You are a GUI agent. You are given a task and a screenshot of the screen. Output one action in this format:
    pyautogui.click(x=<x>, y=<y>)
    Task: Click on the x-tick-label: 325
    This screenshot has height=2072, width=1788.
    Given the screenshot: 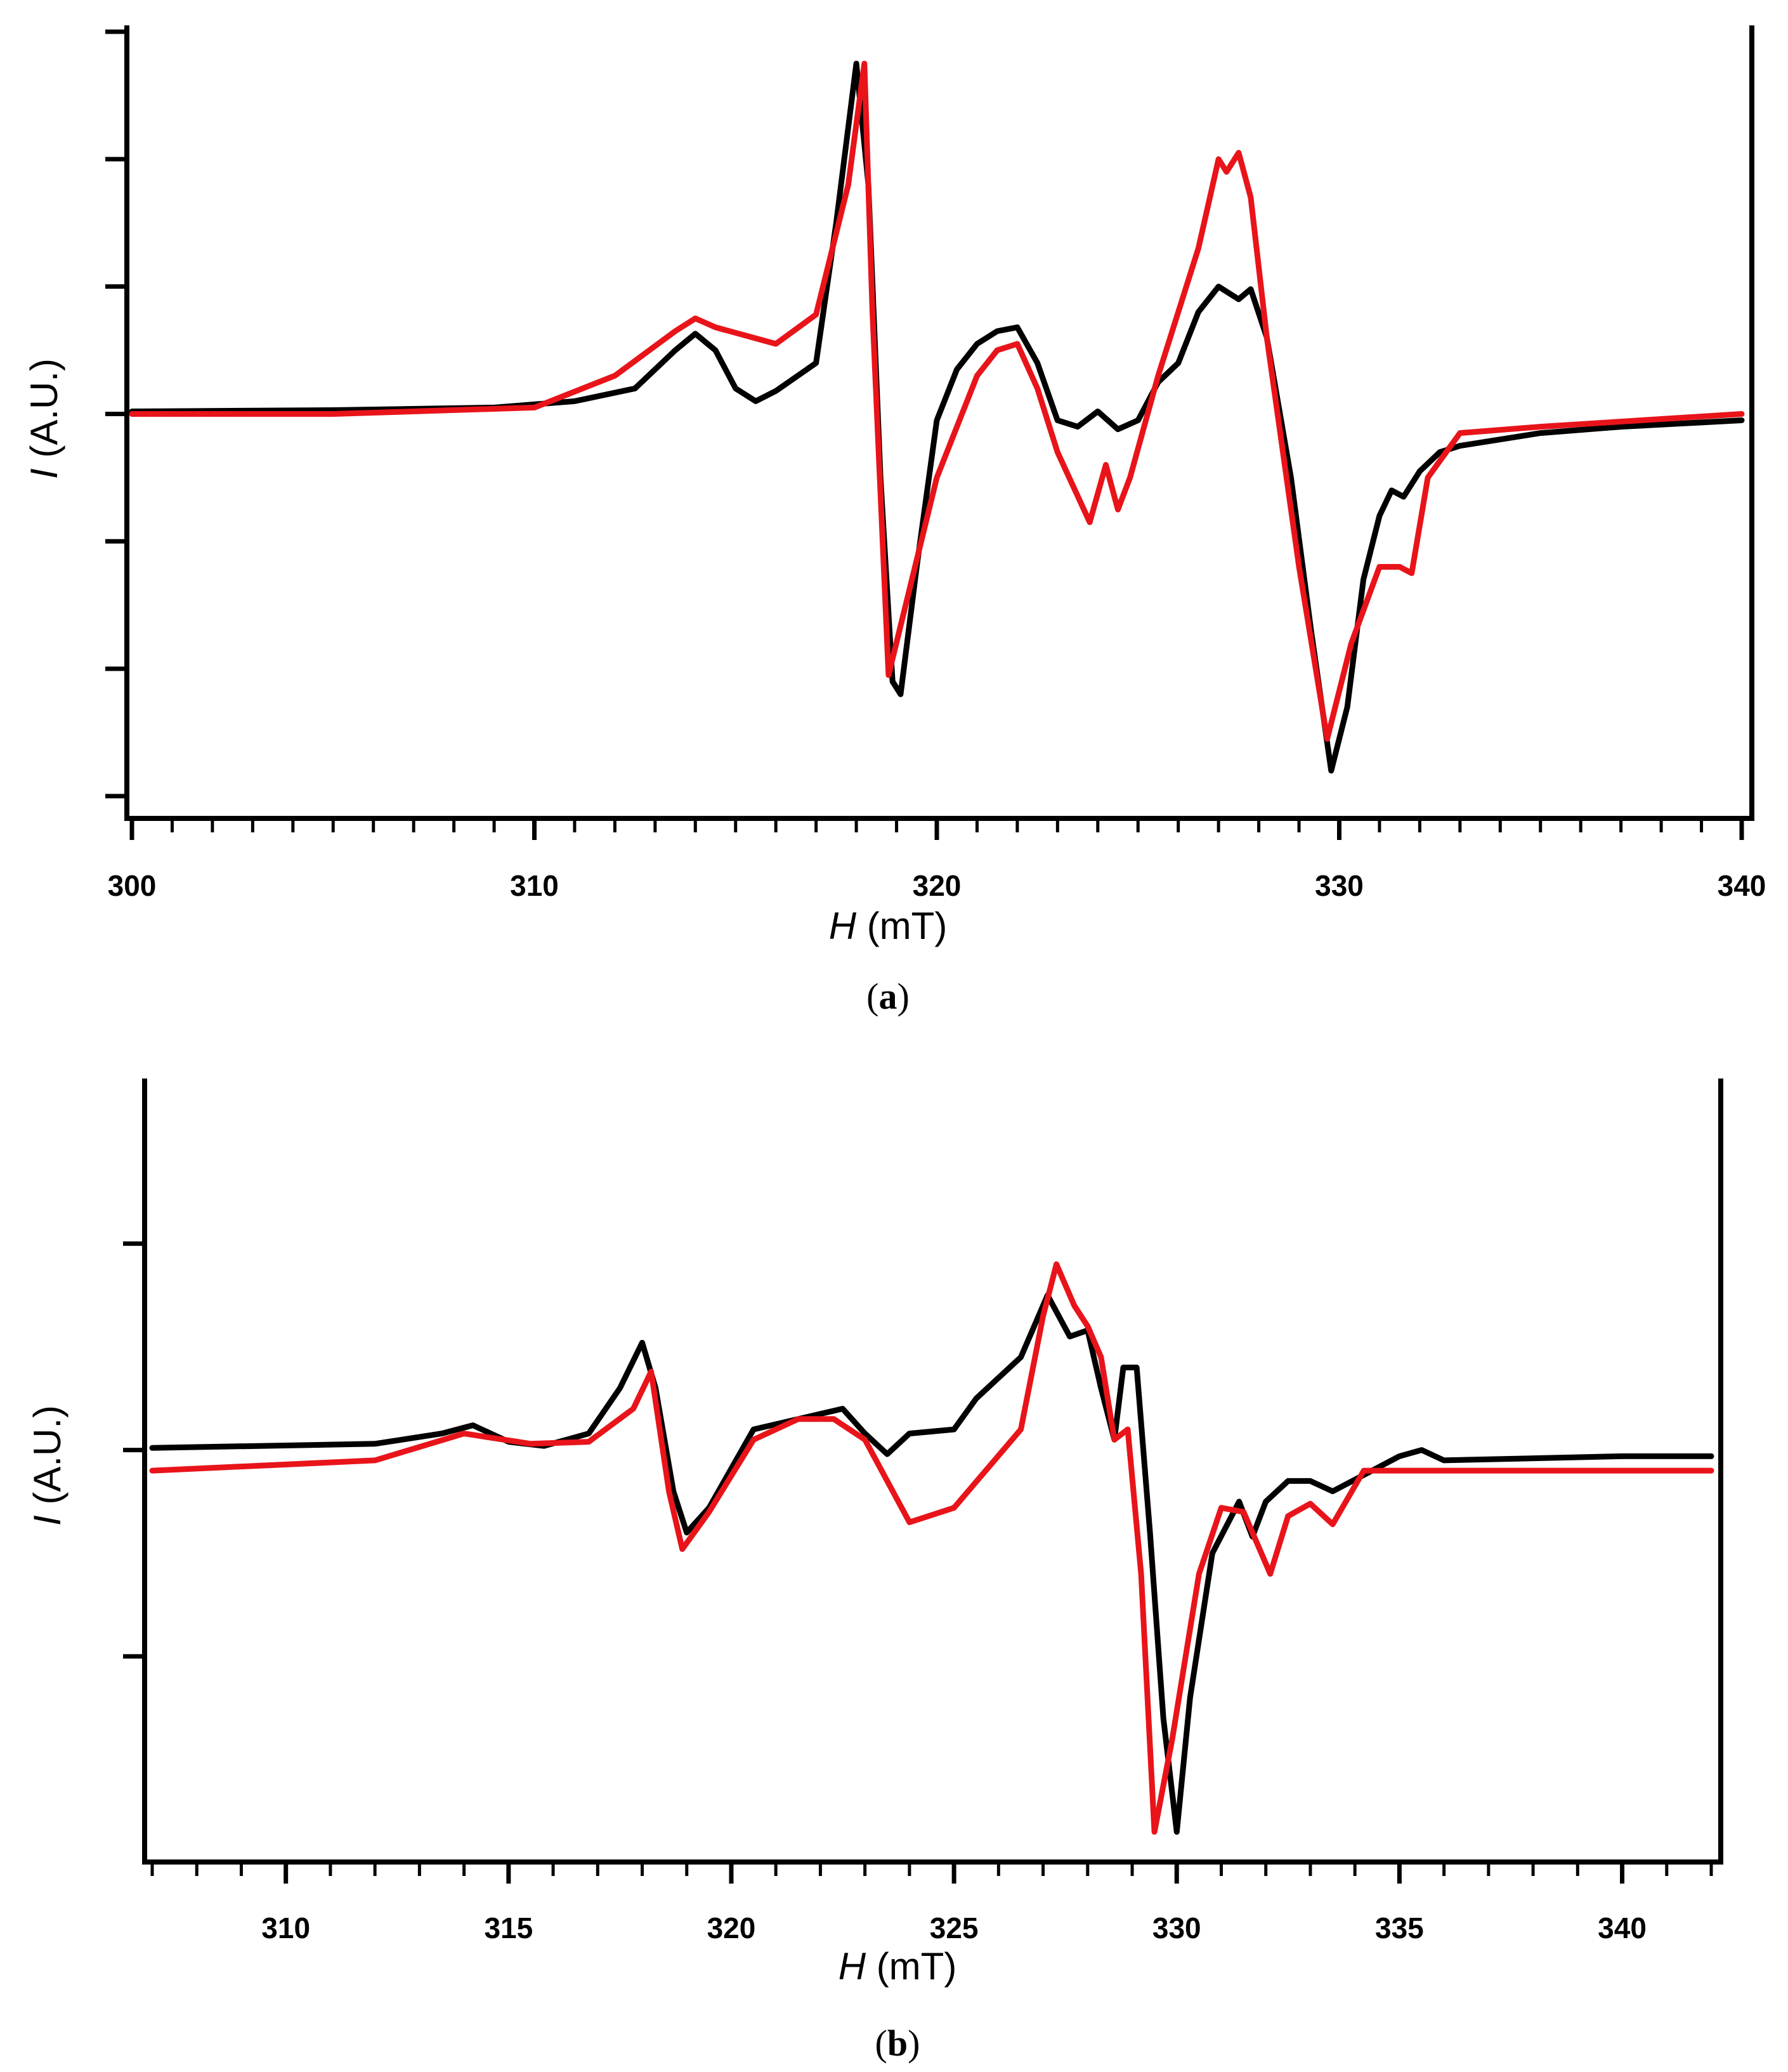 What is the action you would take?
    pyautogui.click(x=954, y=1927)
    